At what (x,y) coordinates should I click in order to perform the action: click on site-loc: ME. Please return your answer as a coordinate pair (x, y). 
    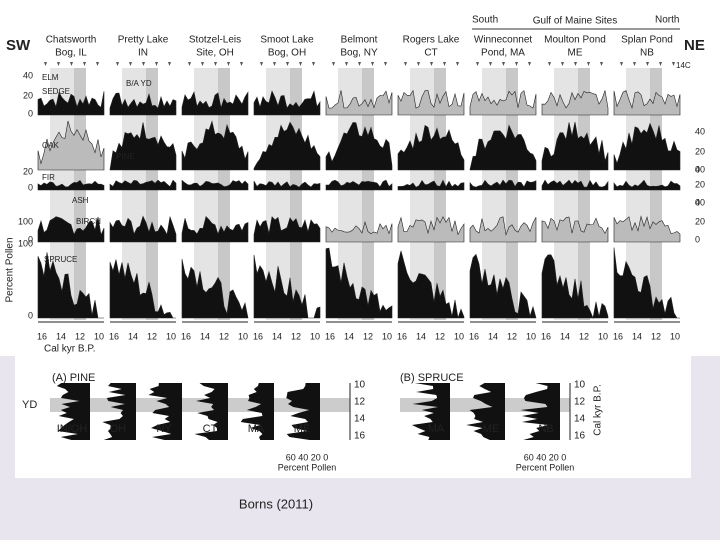
    Looking at the image, I should click on (575, 53).